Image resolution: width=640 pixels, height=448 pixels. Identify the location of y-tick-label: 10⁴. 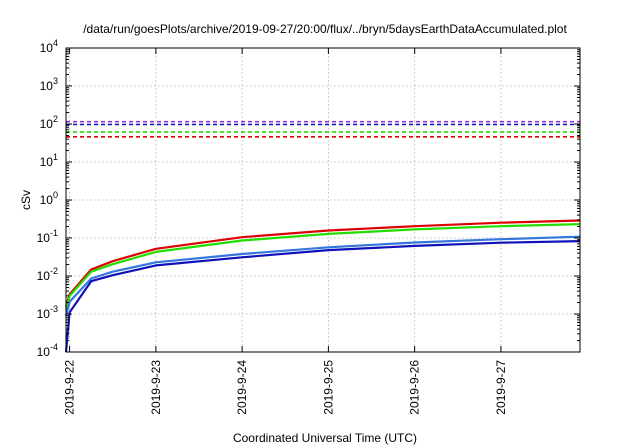
(49, 46).